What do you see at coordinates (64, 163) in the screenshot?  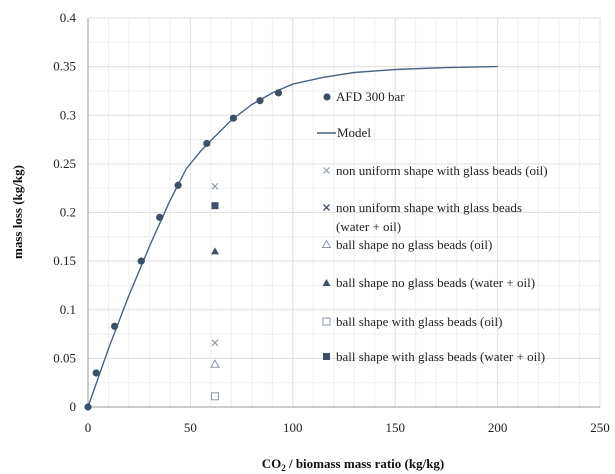 I see `y-tick-label: 0.25` at bounding box center [64, 163].